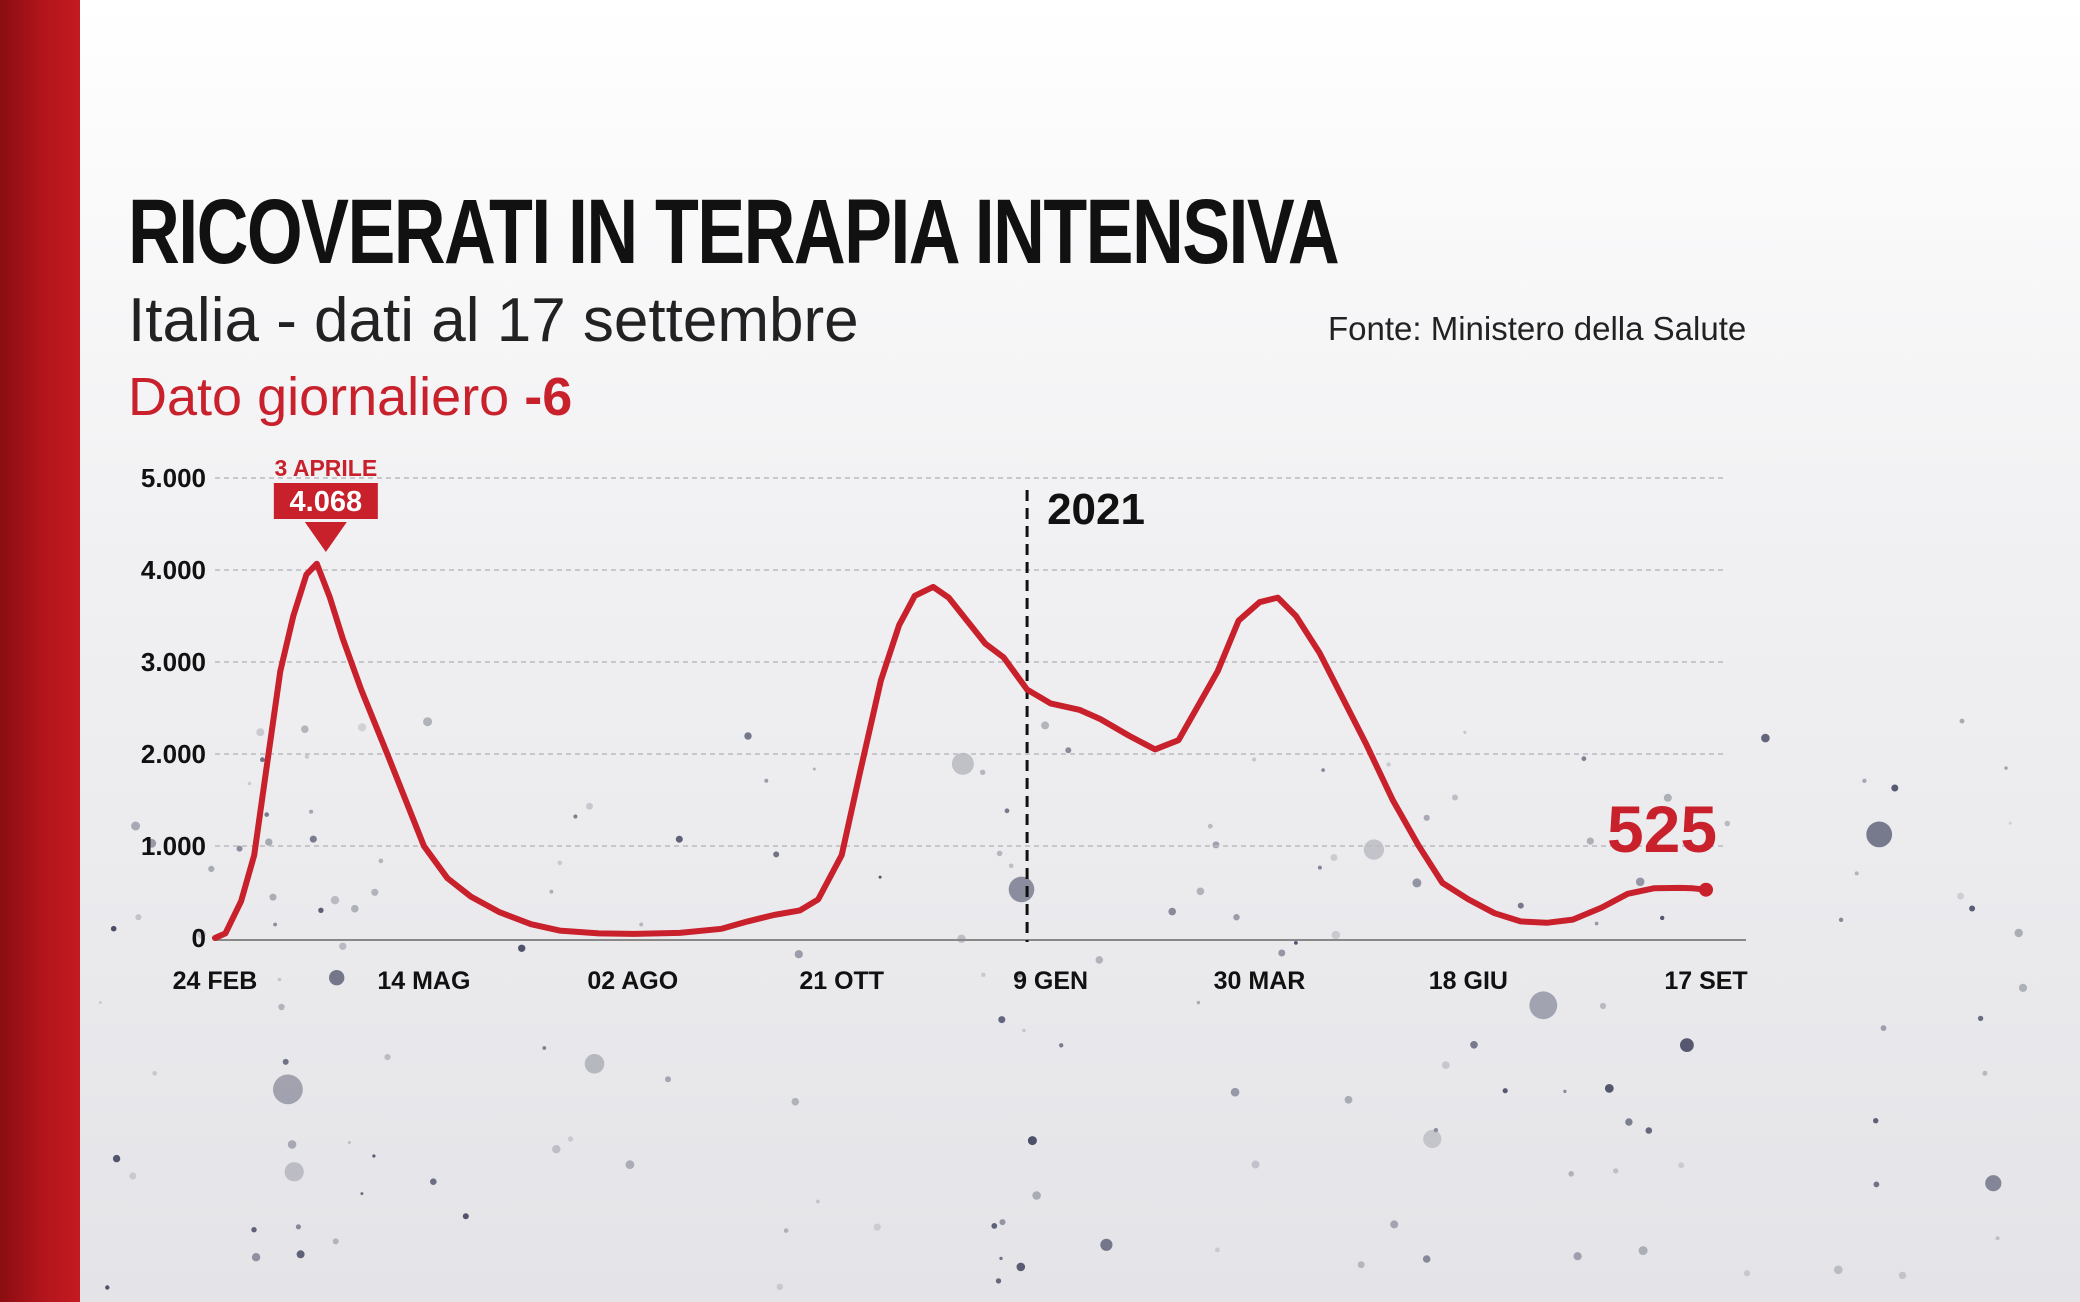 The height and width of the screenshot is (1302, 2080). I want to click on daily-change-value: -6, so click(548, 397).